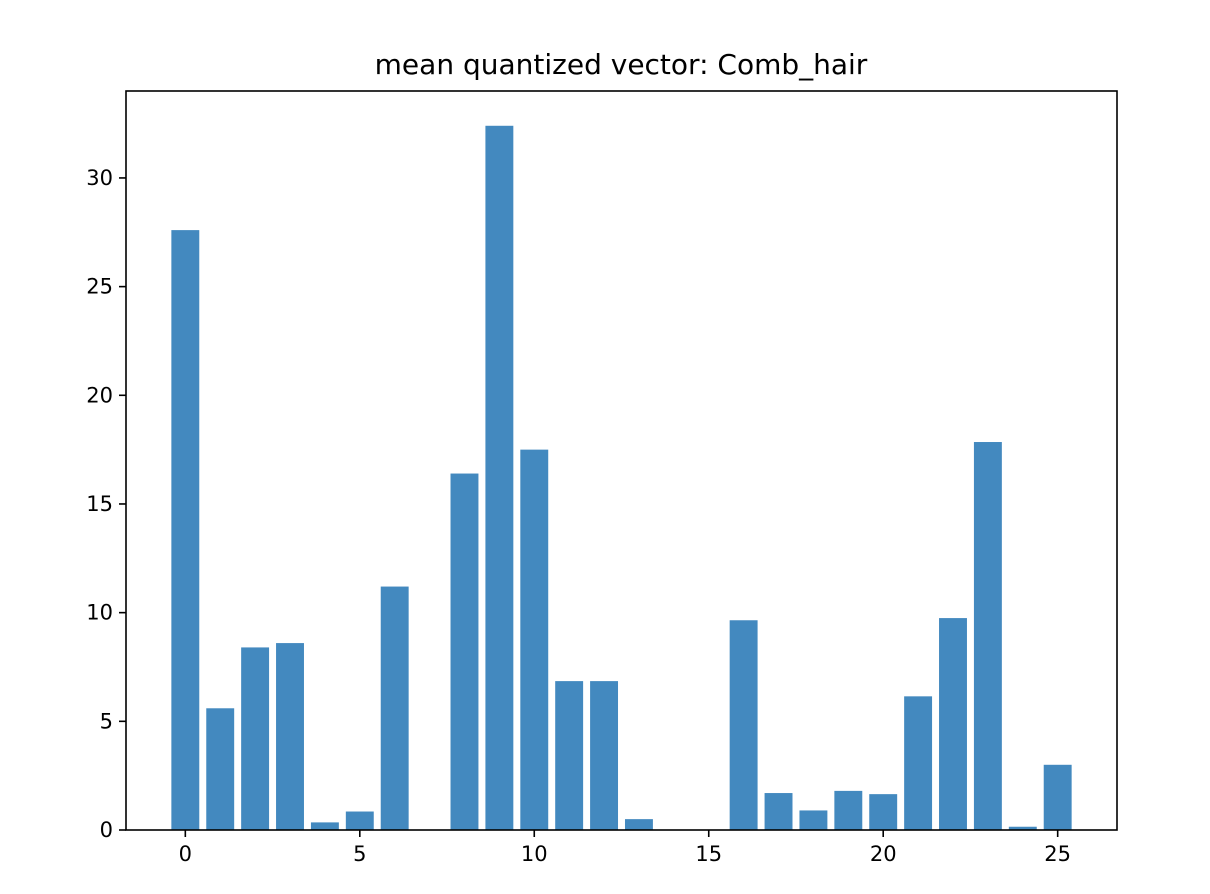 The image size is (1210, 894). Describe the element at coordinates (99, 613) in the screenshot. I see `y-tick-label: 10` at that location.